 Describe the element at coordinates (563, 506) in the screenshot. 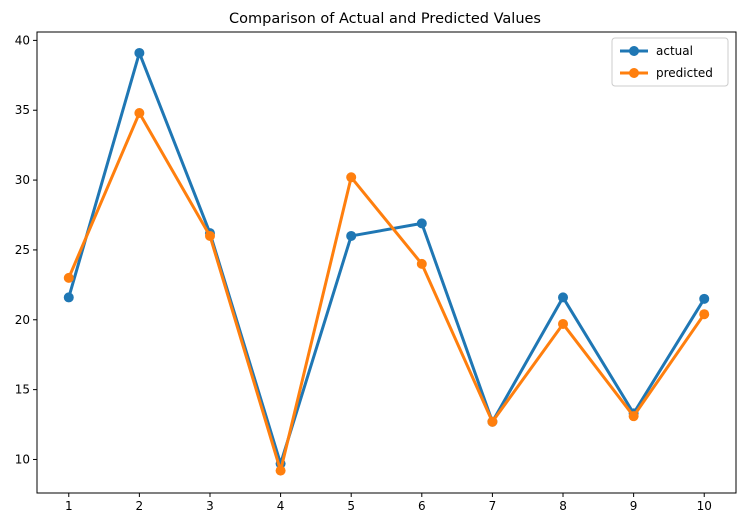

I see `x-tick-label: 8` at that location.